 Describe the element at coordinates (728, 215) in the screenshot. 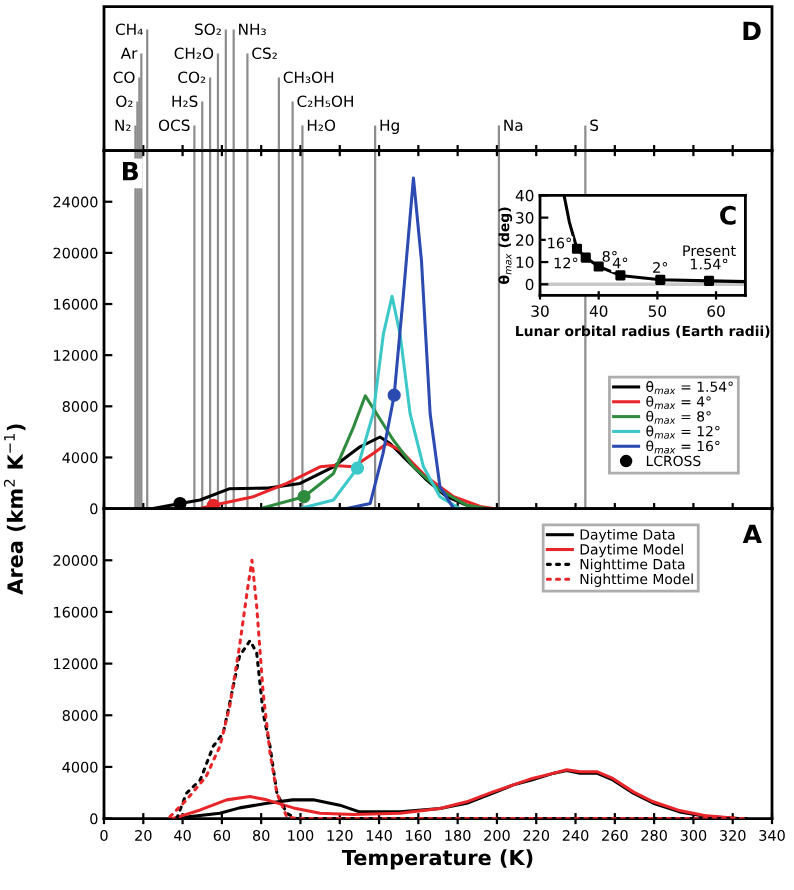

I see `chart-title: C` at that location.